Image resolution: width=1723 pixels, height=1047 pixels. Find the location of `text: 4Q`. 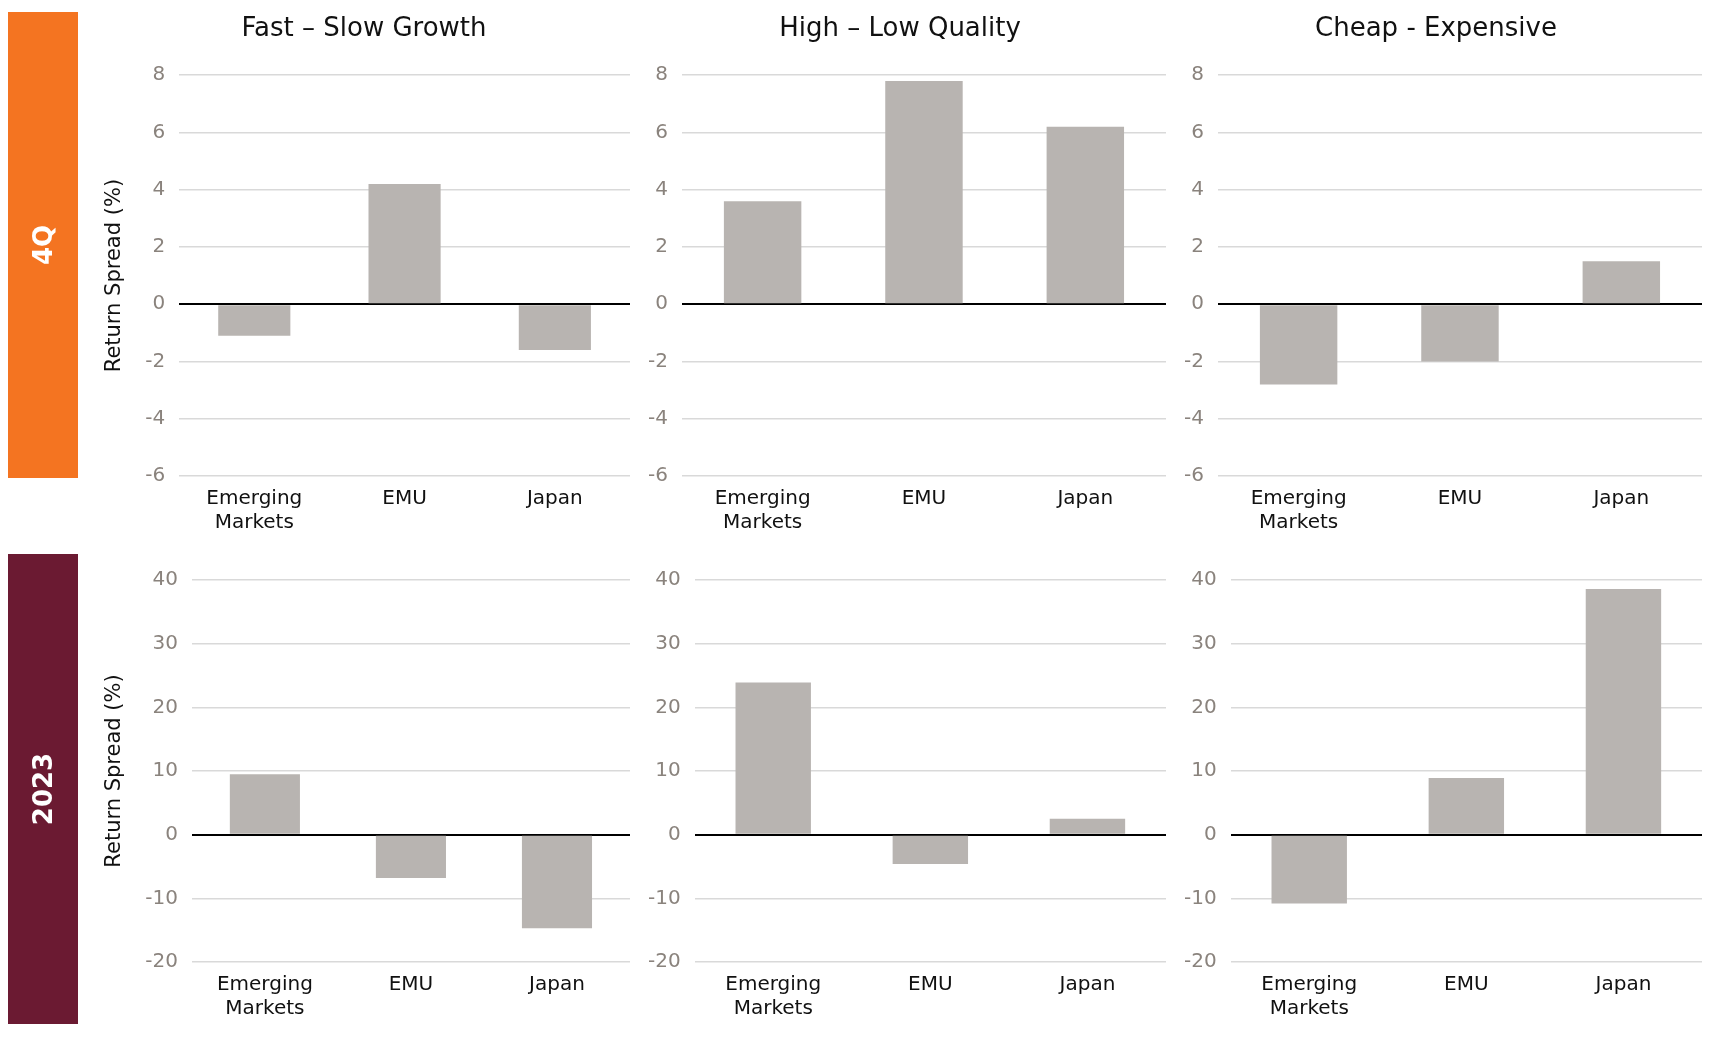

text: 4Q is located at coordinates (42, 245).